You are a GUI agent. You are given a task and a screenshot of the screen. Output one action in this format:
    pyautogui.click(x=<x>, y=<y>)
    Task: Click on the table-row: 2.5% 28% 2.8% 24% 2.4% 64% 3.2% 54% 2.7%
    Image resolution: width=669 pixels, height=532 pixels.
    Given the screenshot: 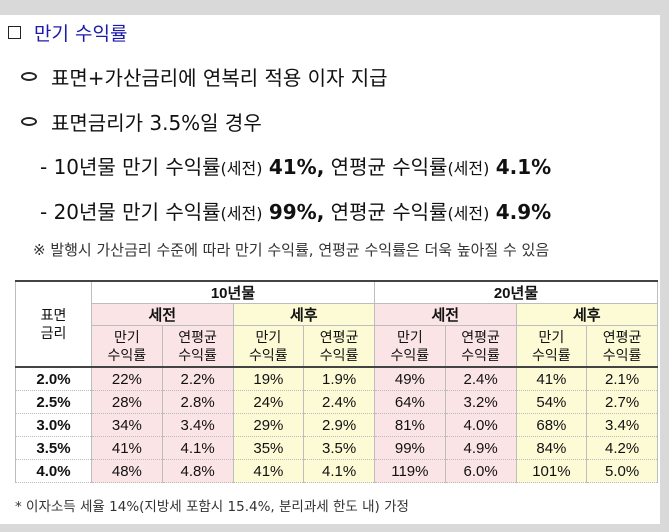 What is the action you would take?
    pyautogui.click(x=336, y=402)
    